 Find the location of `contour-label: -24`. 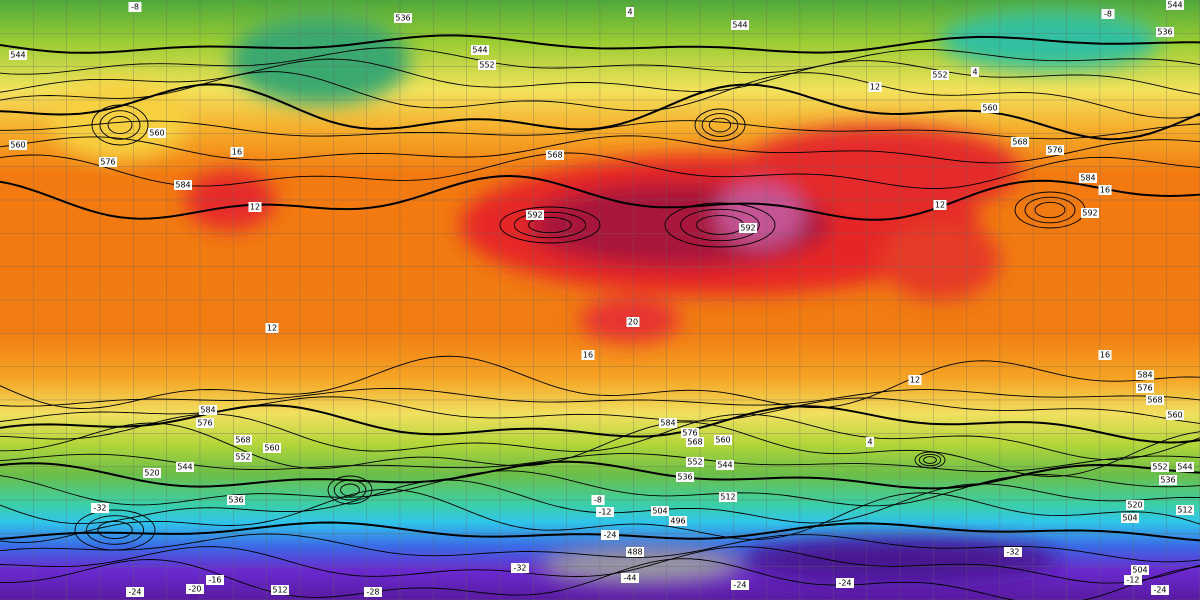

contour-label: -24 is located at coordinates (1159, 590).